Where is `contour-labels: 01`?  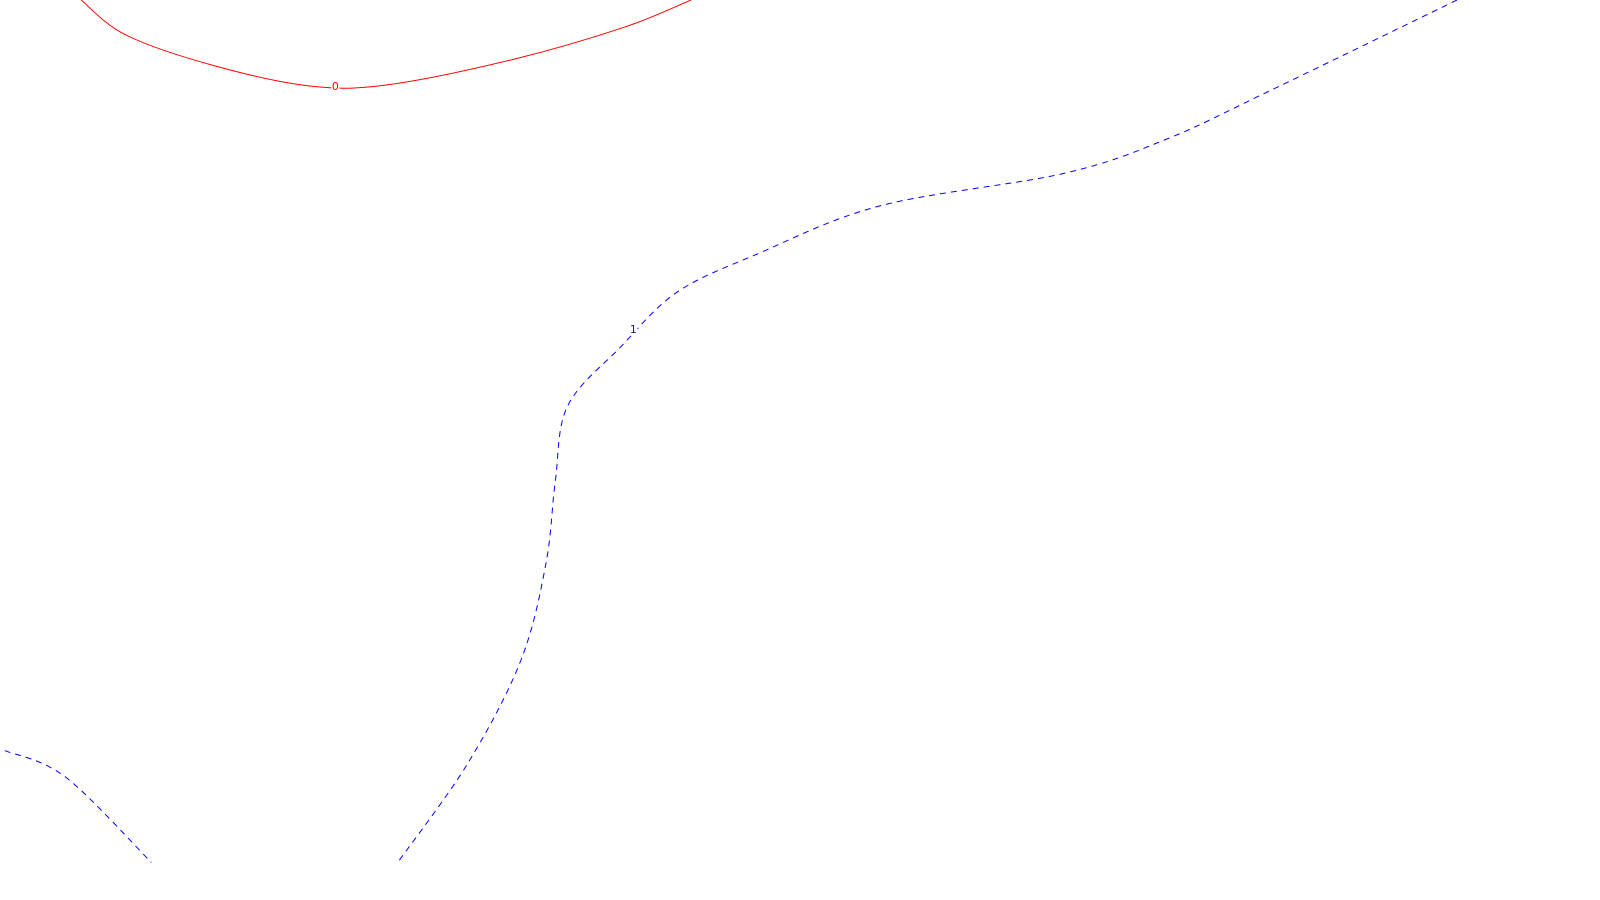 contour-labels: 01 is located at coordinates (484, 207).